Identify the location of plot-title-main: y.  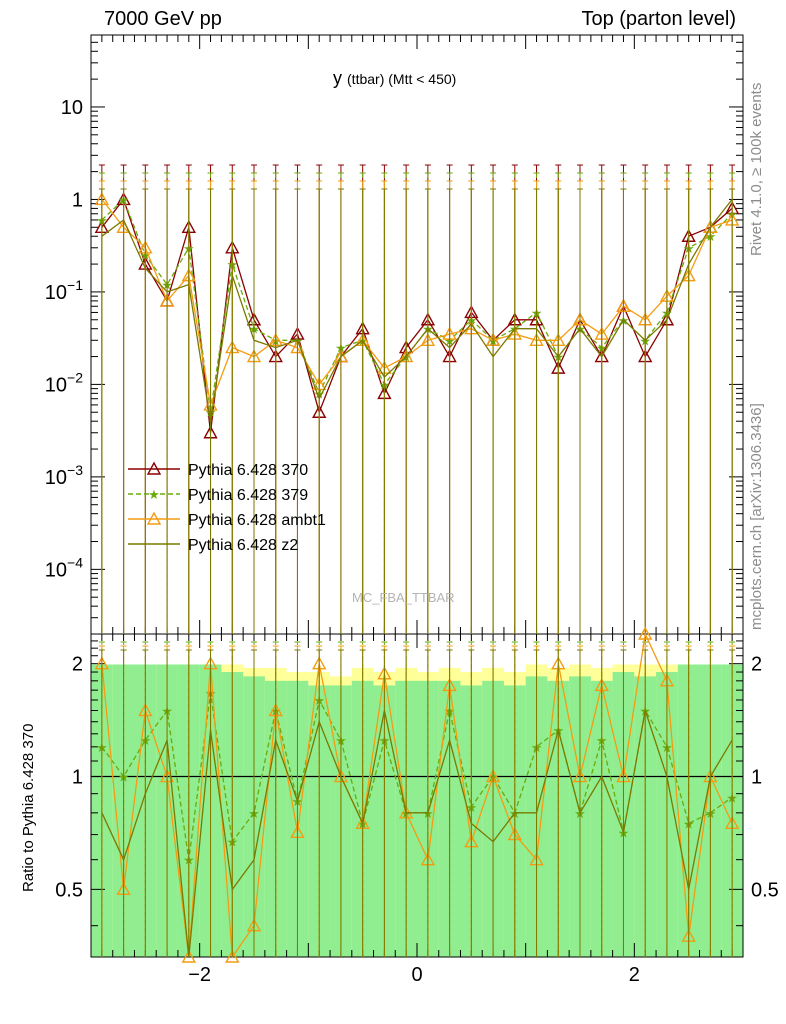
(337, 78).